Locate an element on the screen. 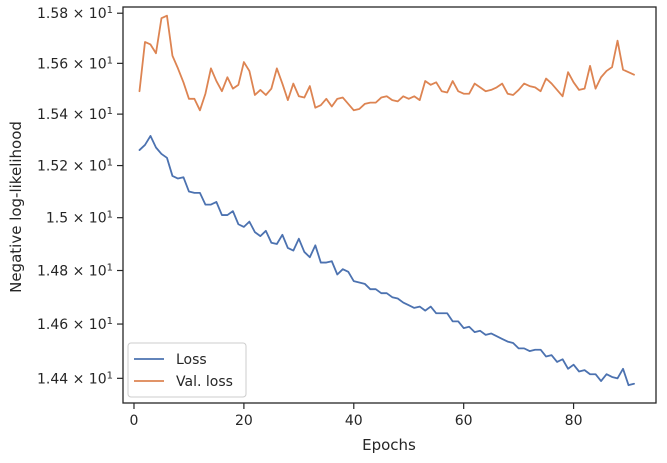  y-tick-label-mantissa: 1.52 is located at coordinates (55, 167).